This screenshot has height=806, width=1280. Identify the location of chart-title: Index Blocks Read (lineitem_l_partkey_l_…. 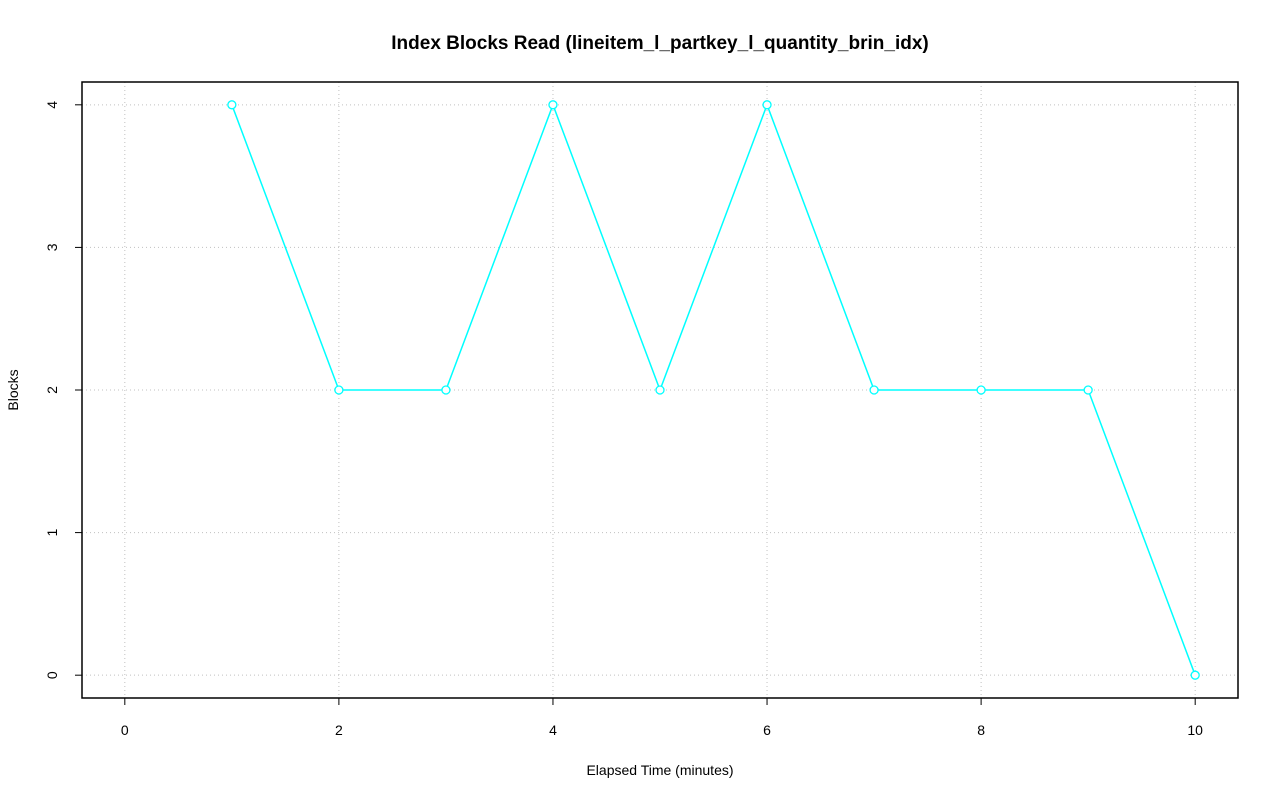
(659, 43).